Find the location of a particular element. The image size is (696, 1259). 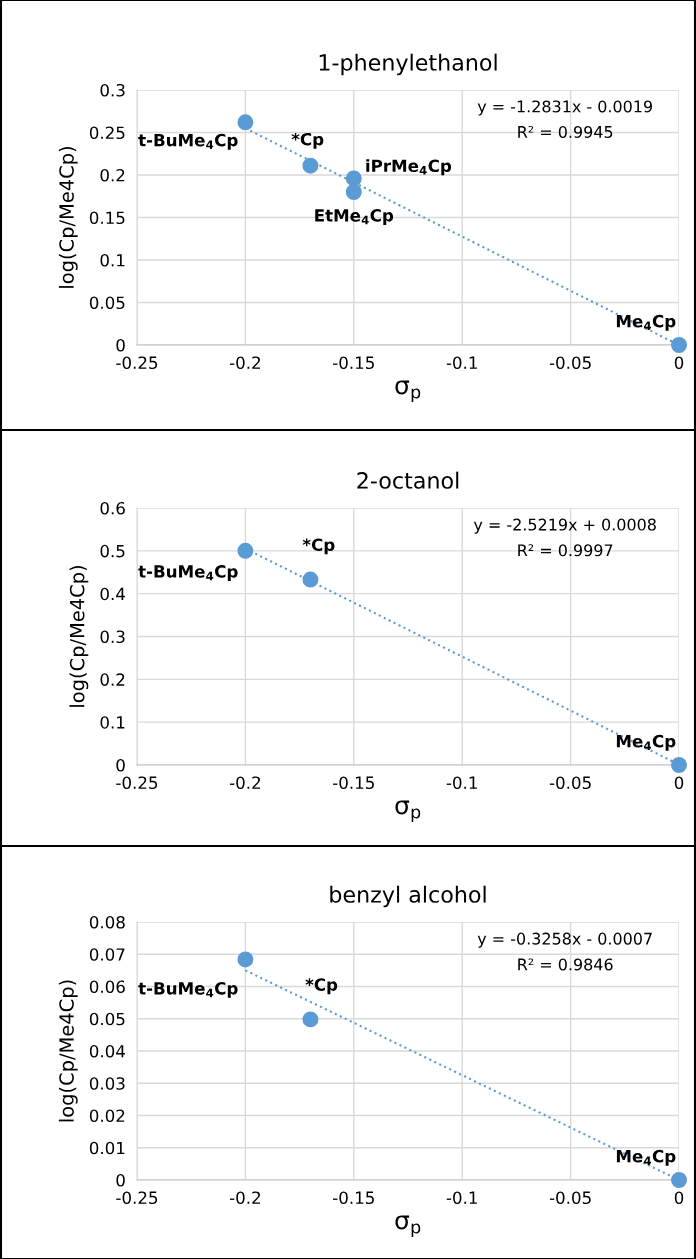

annotation: y = -0.3258x - 0.0007 is located at coordinates (564, 940).